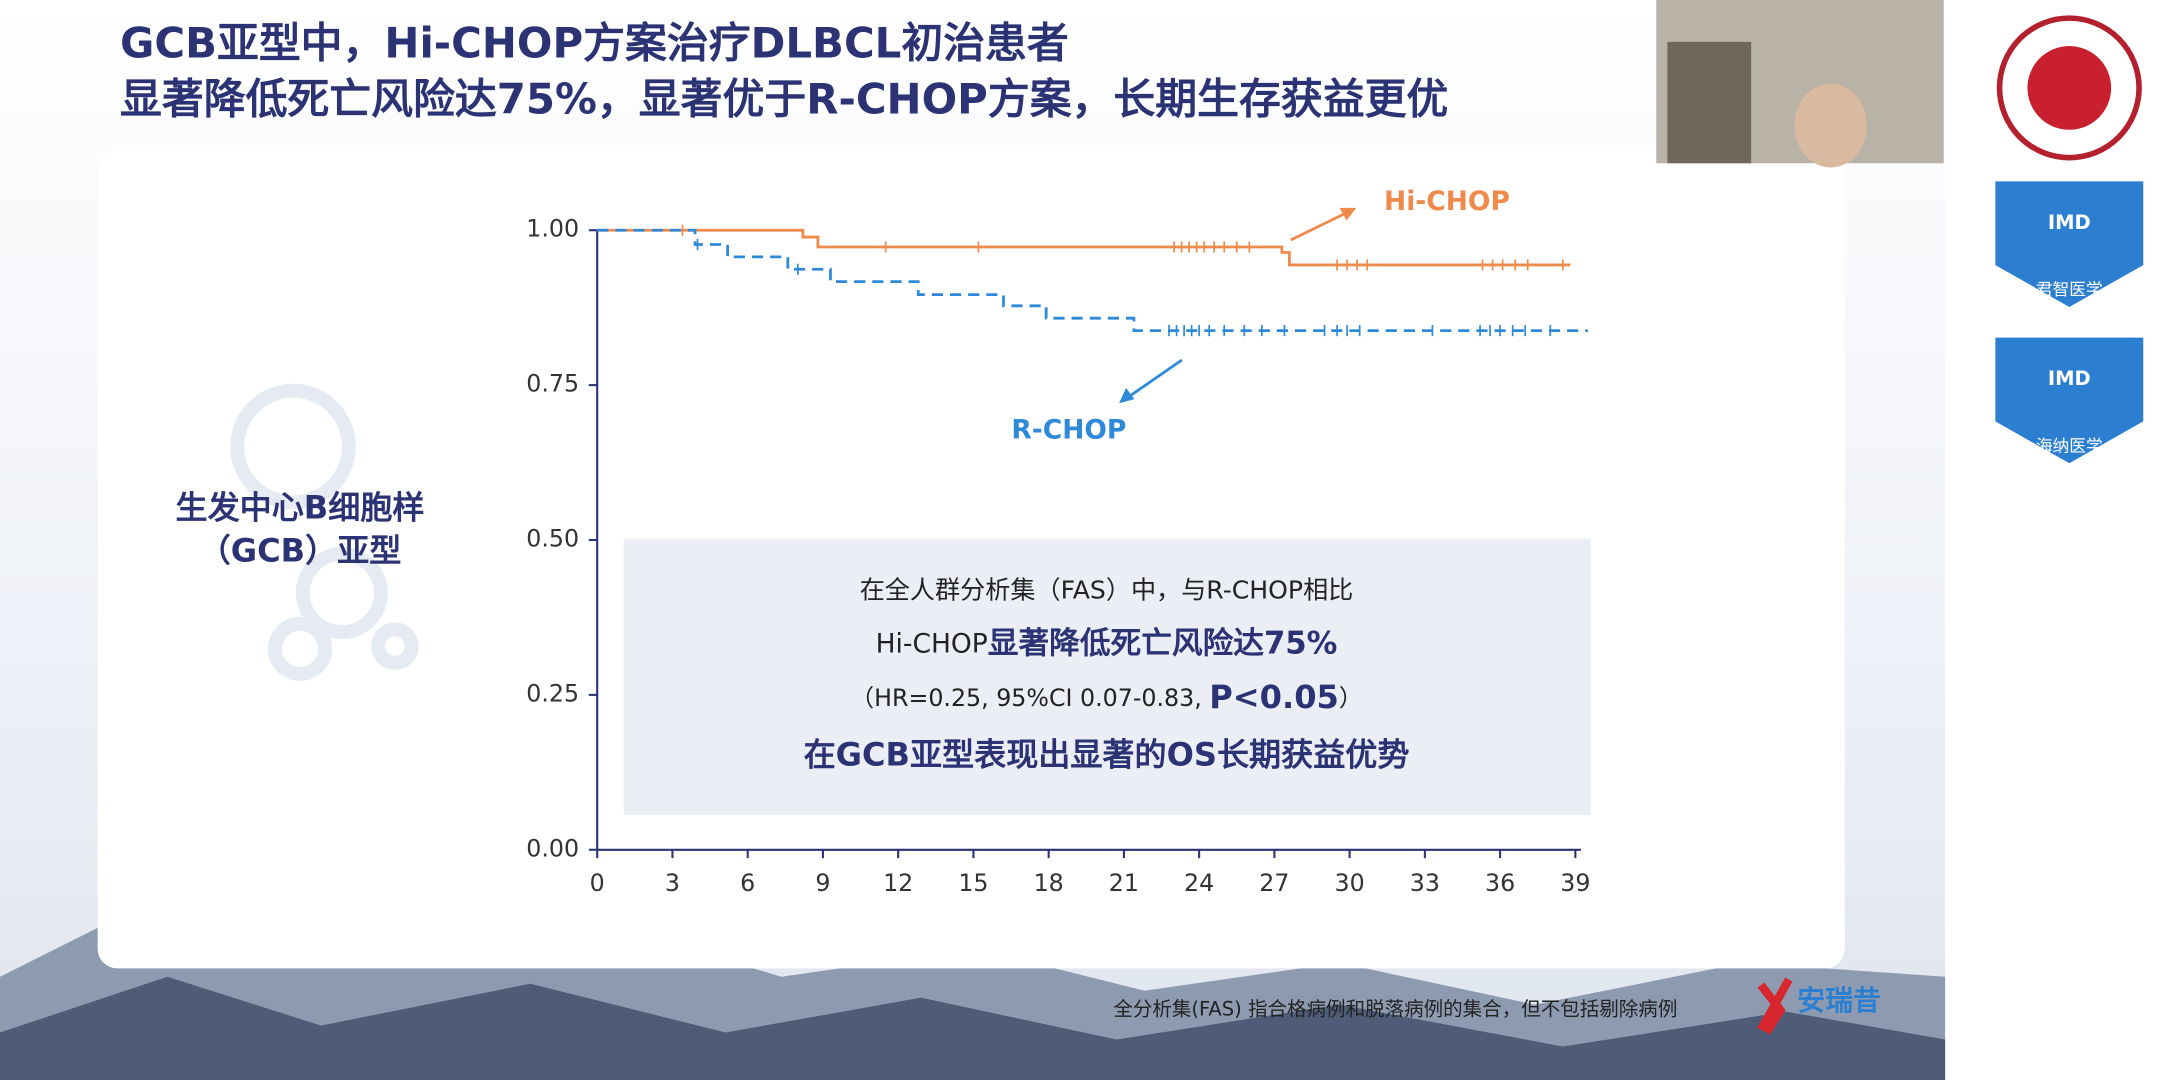  Describe the element at coordinates (973, 883) in the screenshot. I see `x-tick-label: 15` at that location.